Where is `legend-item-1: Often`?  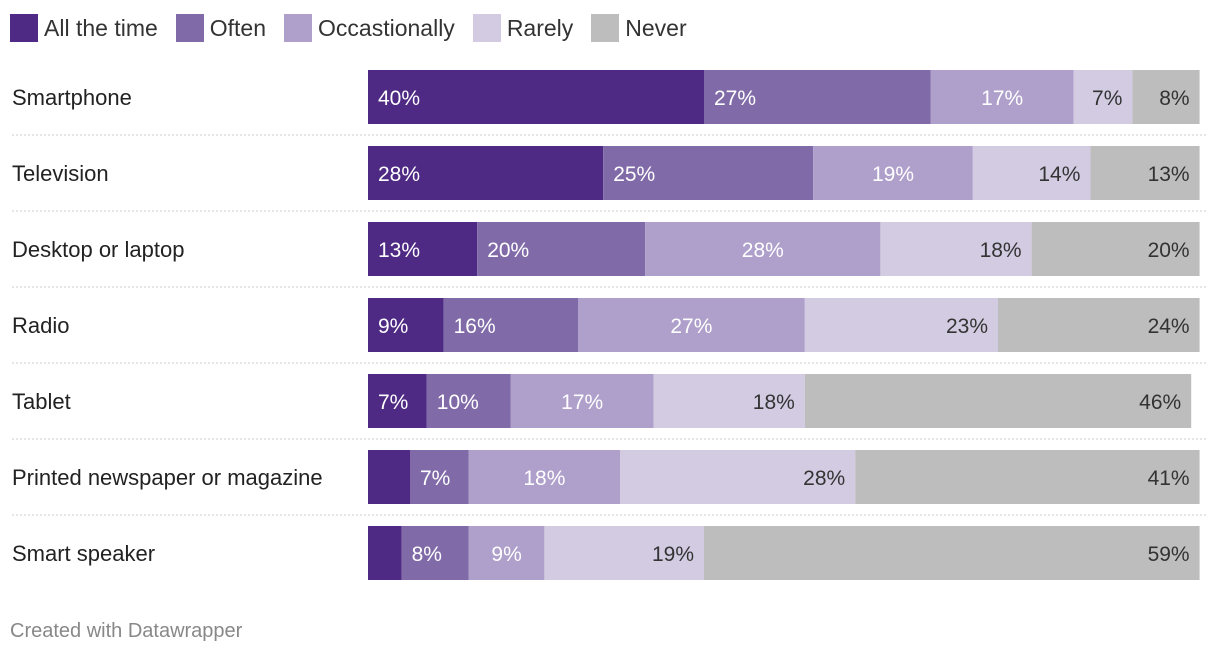 legend-item-1: Often is located at coordinates (221, 28).